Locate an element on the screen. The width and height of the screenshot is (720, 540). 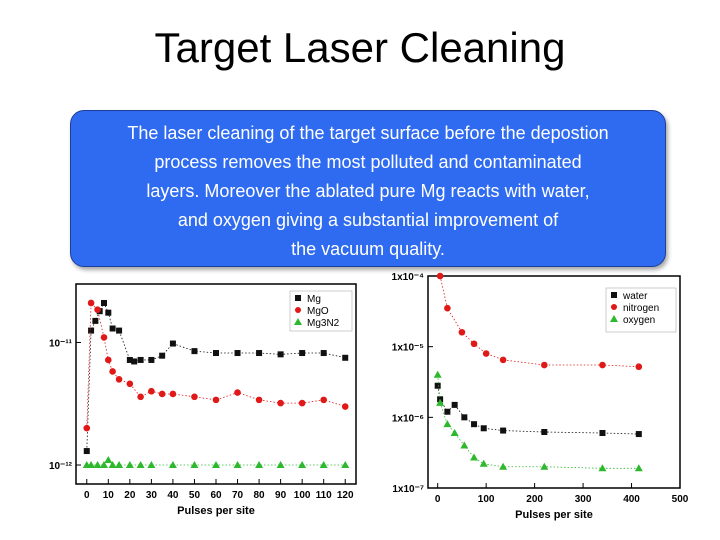
legend-label: oxygen is located at coordinates (639, 320).